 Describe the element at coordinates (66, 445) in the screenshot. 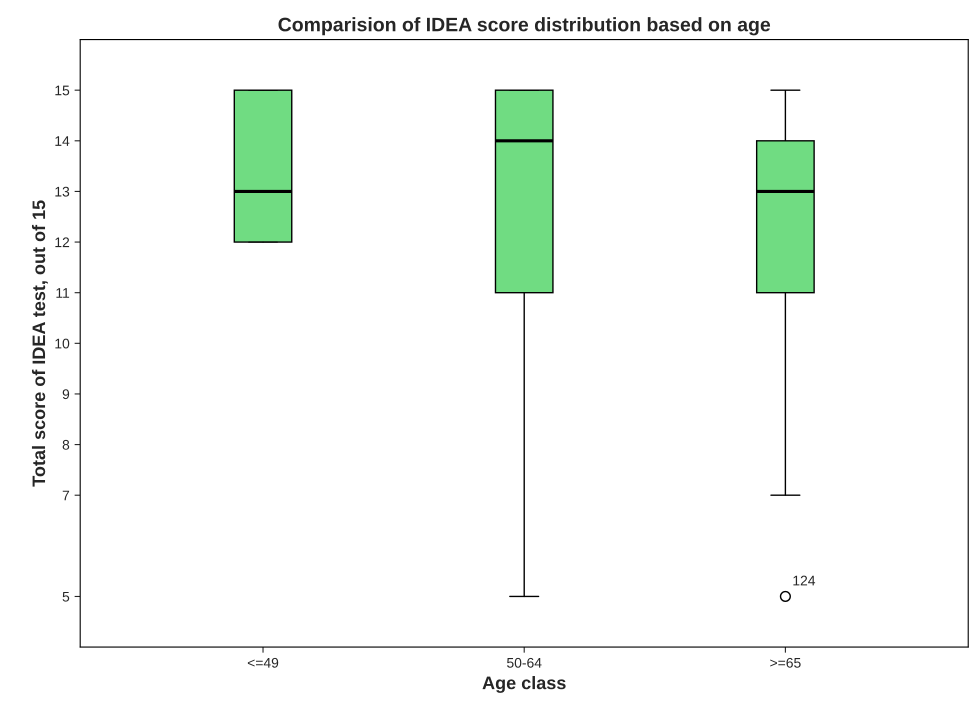

I see `y-tick-label: 8` at that location.